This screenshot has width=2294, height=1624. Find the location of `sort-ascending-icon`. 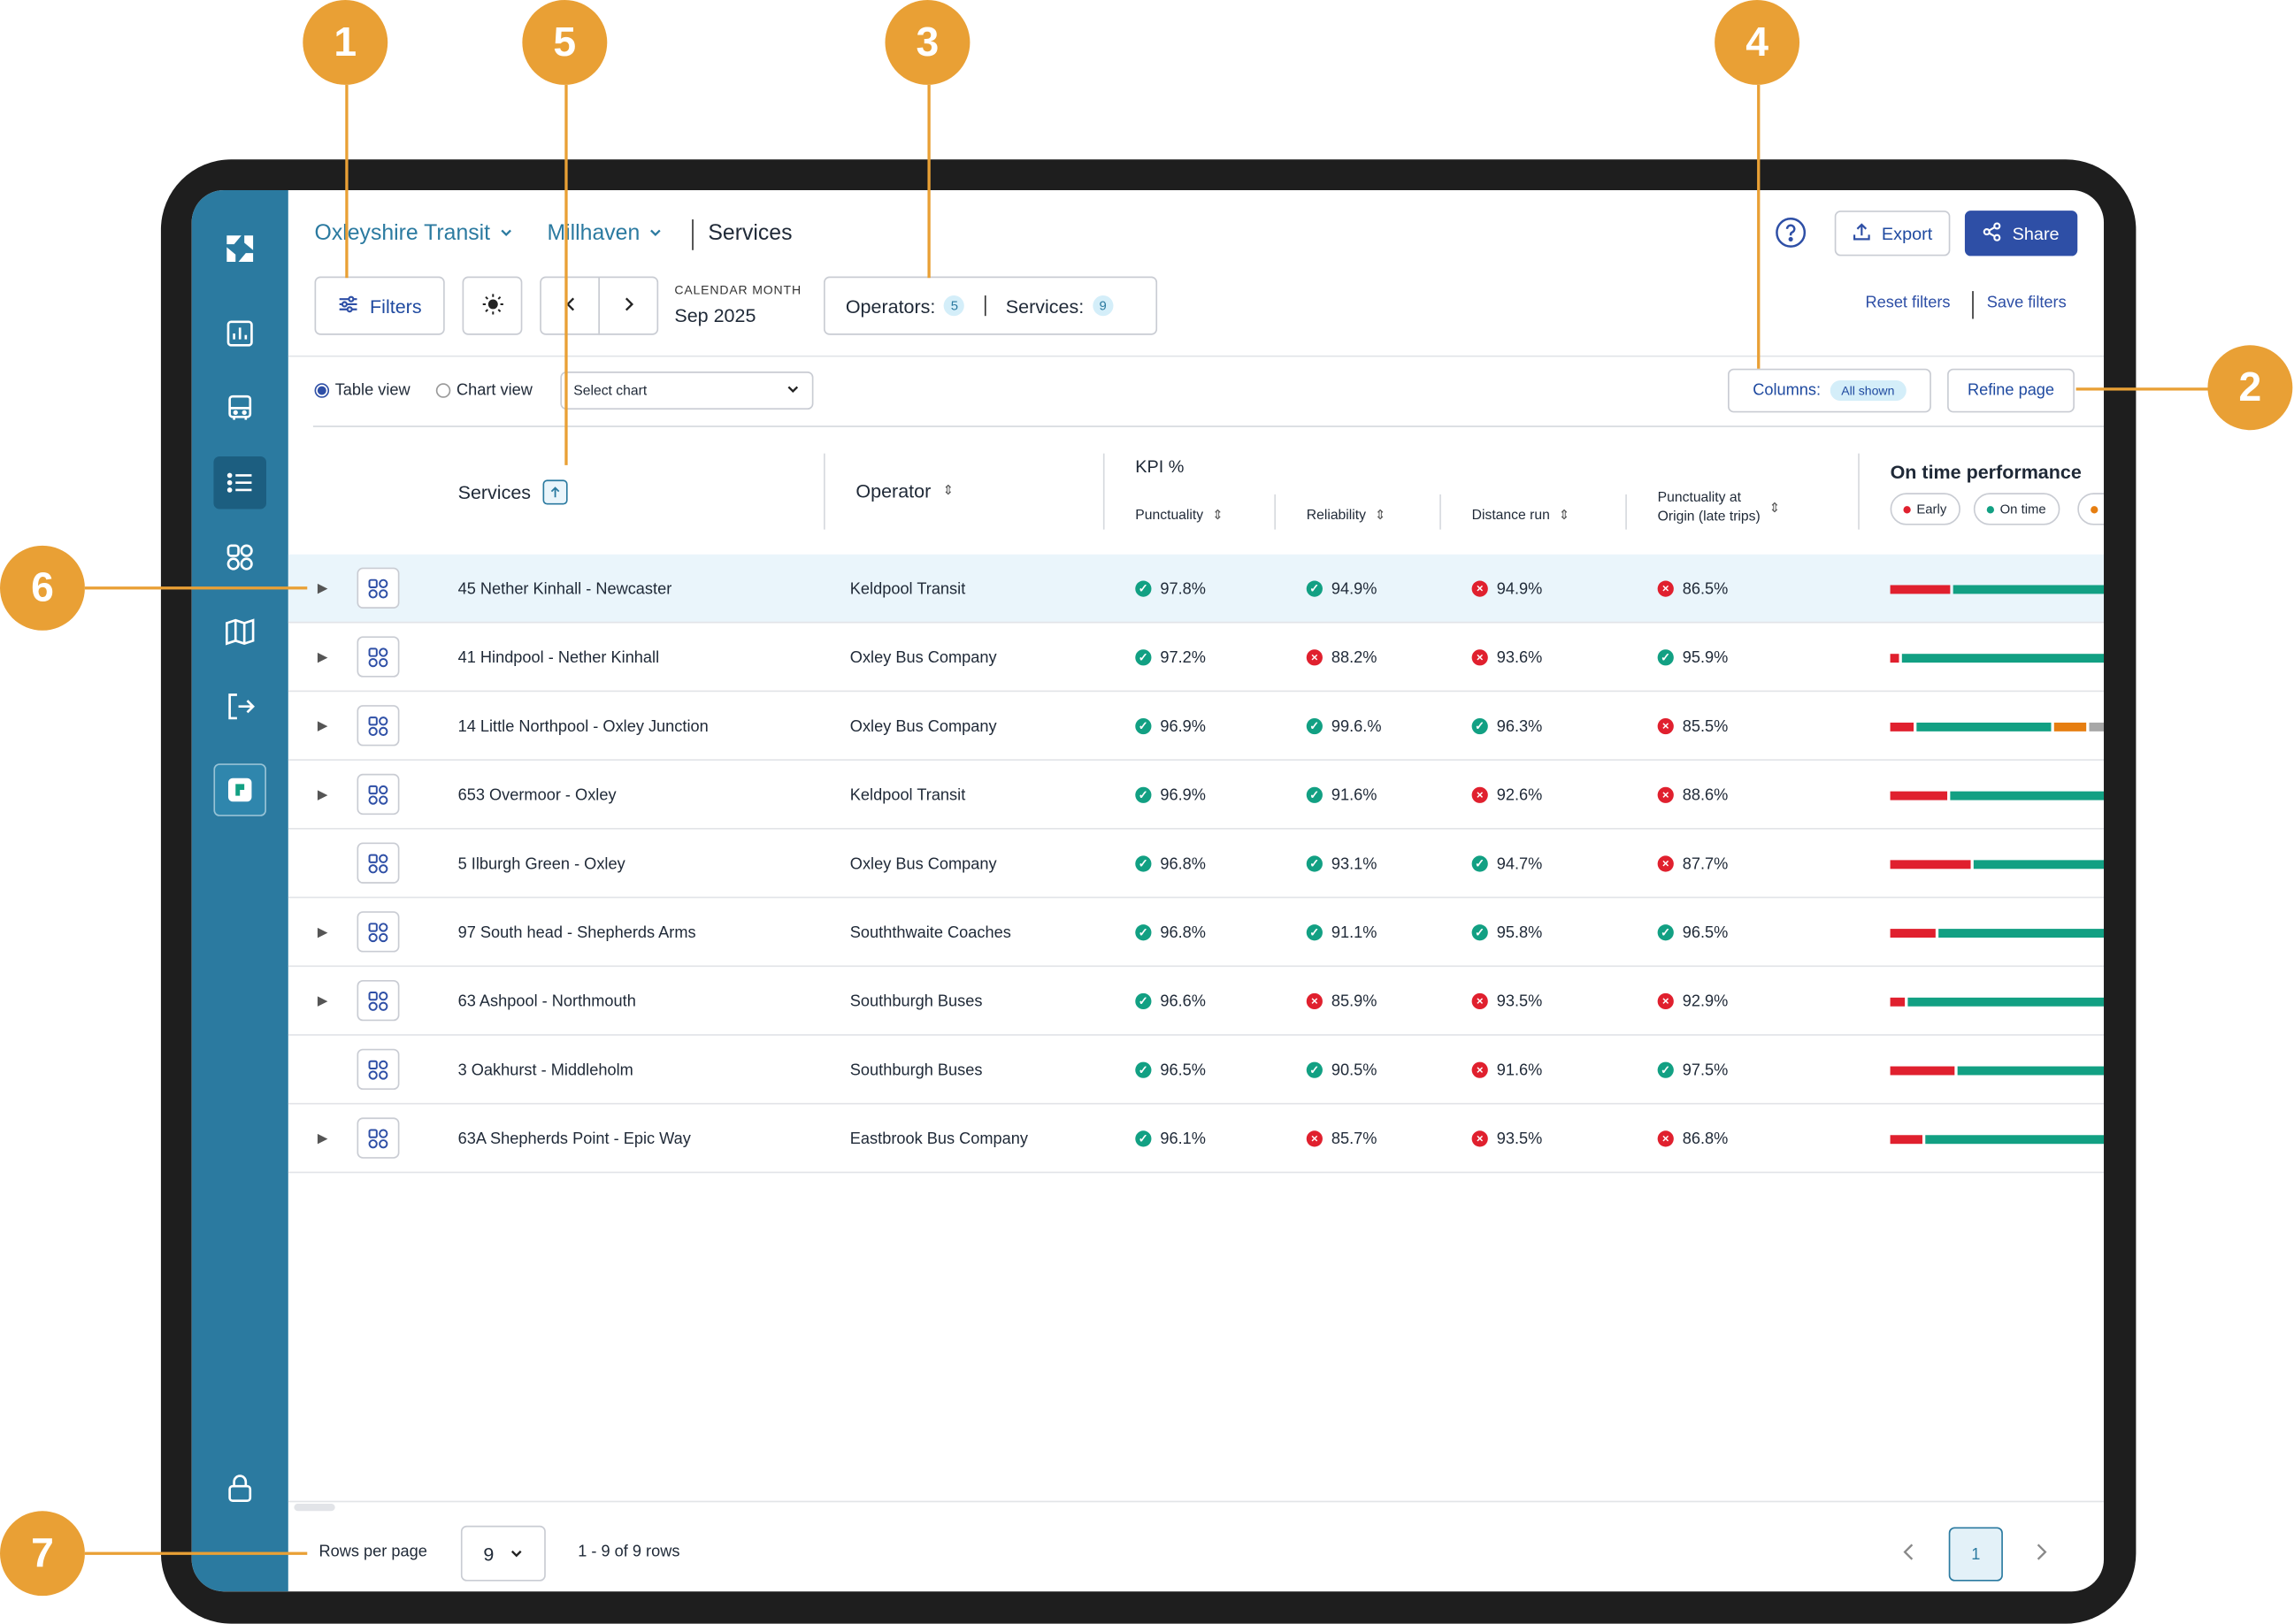

sort-ascending-icon is located at coordinates (555, 492).